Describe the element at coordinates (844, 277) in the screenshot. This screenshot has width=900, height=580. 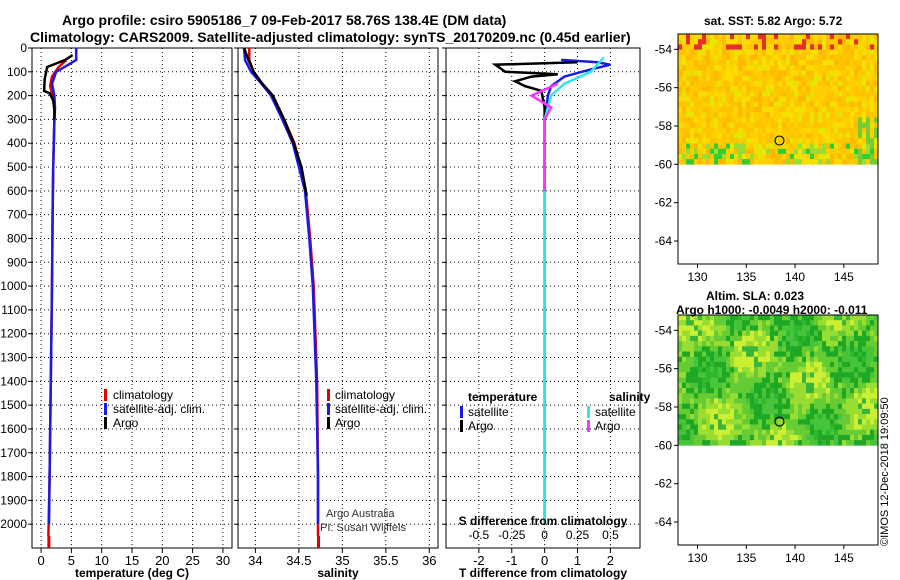
I see `sst-map-xtick-label: 145` at that location.